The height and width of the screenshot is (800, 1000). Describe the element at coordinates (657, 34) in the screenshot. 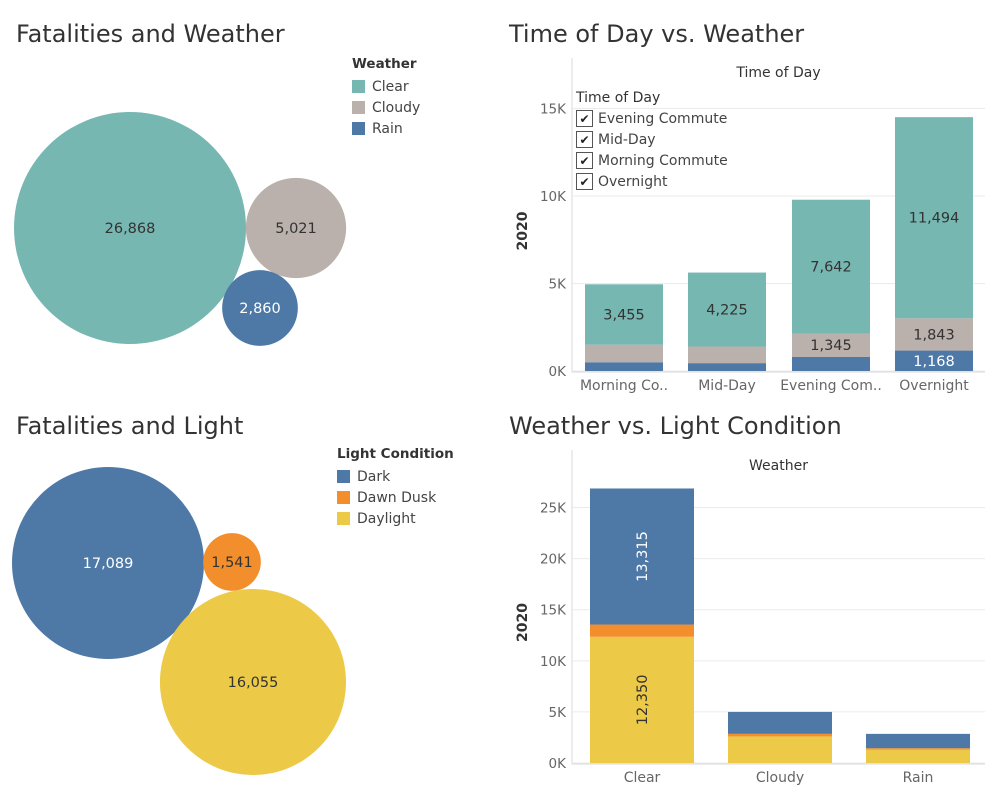

I see `time-of-day-title: Time of Day vs. Weather` at that location.